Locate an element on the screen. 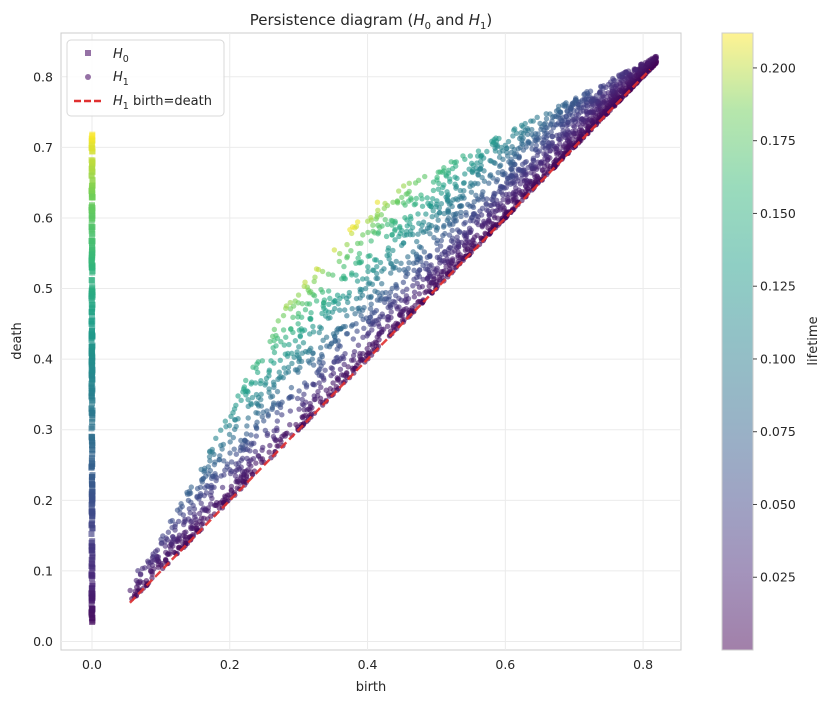 The height and width of the screenshot is (703, 829). y-axis-ticks: 0.0 0.1 0.2 0.3 0.4 0.5 0.6 0.7 0.8 is located at coordinates (43, 359).